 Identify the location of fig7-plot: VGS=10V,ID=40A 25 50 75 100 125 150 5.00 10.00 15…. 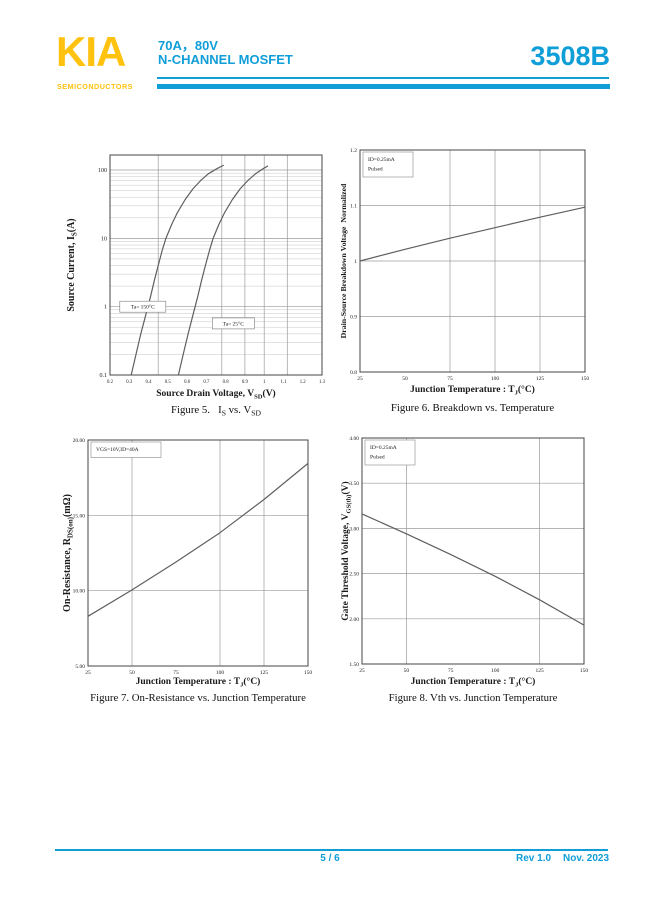
(187, 571).